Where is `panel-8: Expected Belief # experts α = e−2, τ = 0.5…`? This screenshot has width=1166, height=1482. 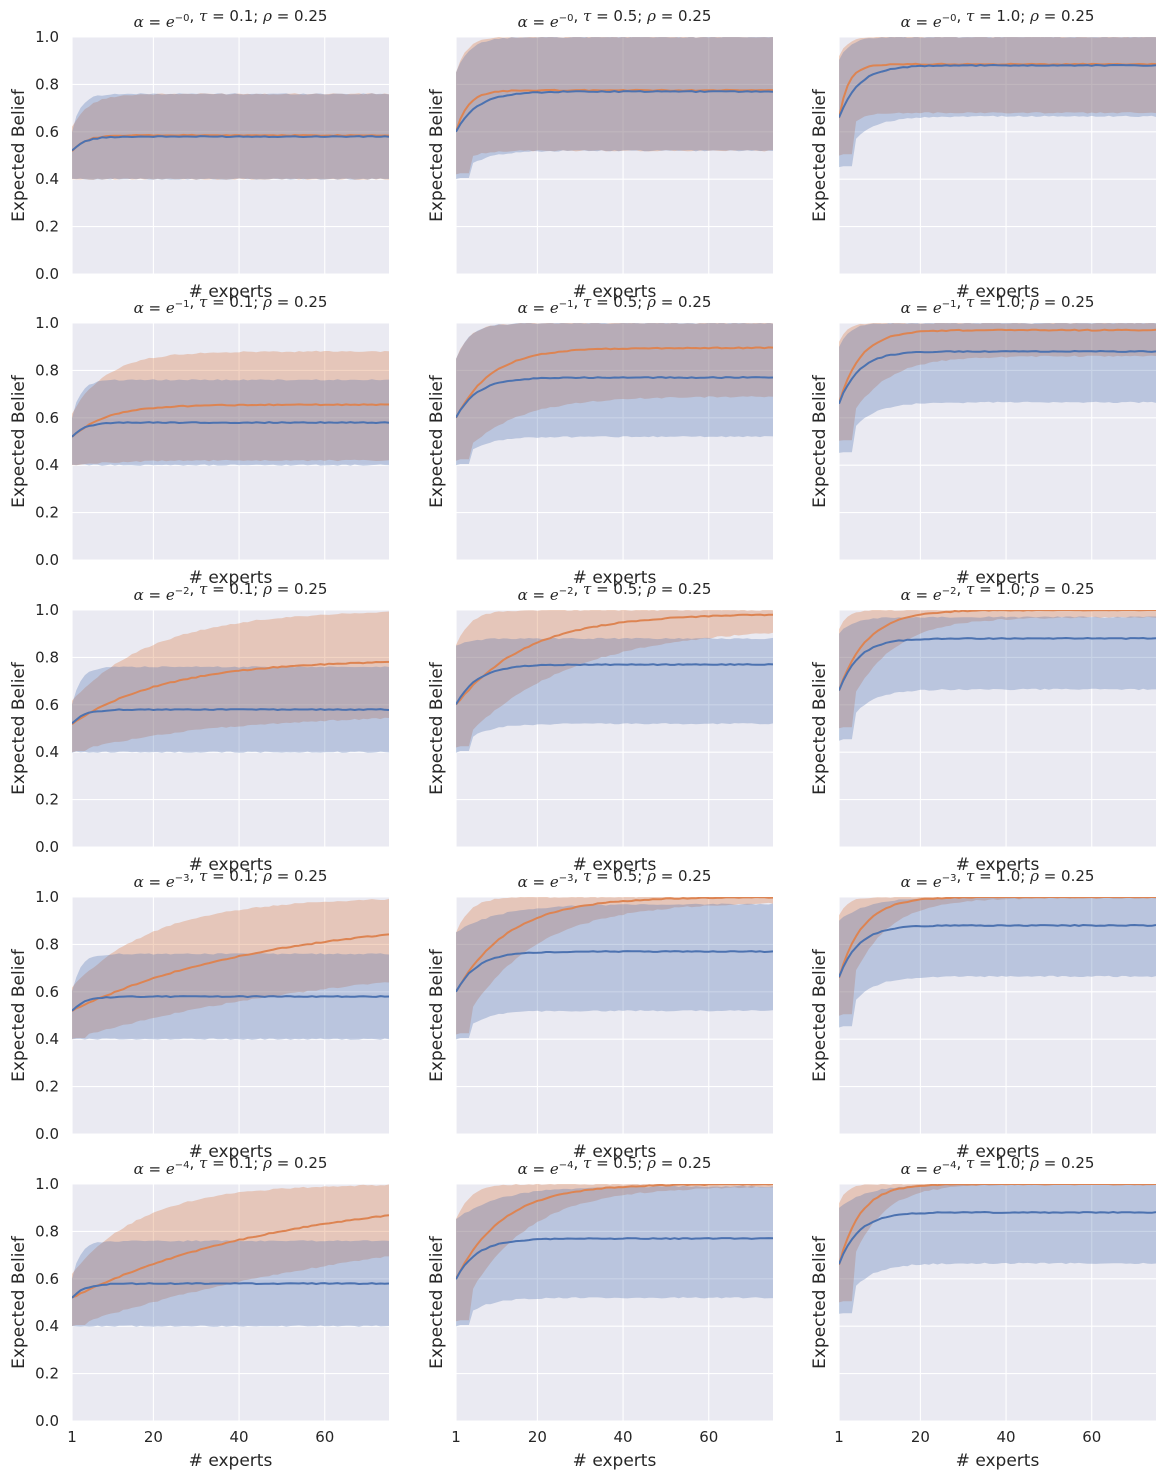
panel-8: Expected Belief # experts α = e−2, τ = 0.5… is located at coordinates (600, 727).